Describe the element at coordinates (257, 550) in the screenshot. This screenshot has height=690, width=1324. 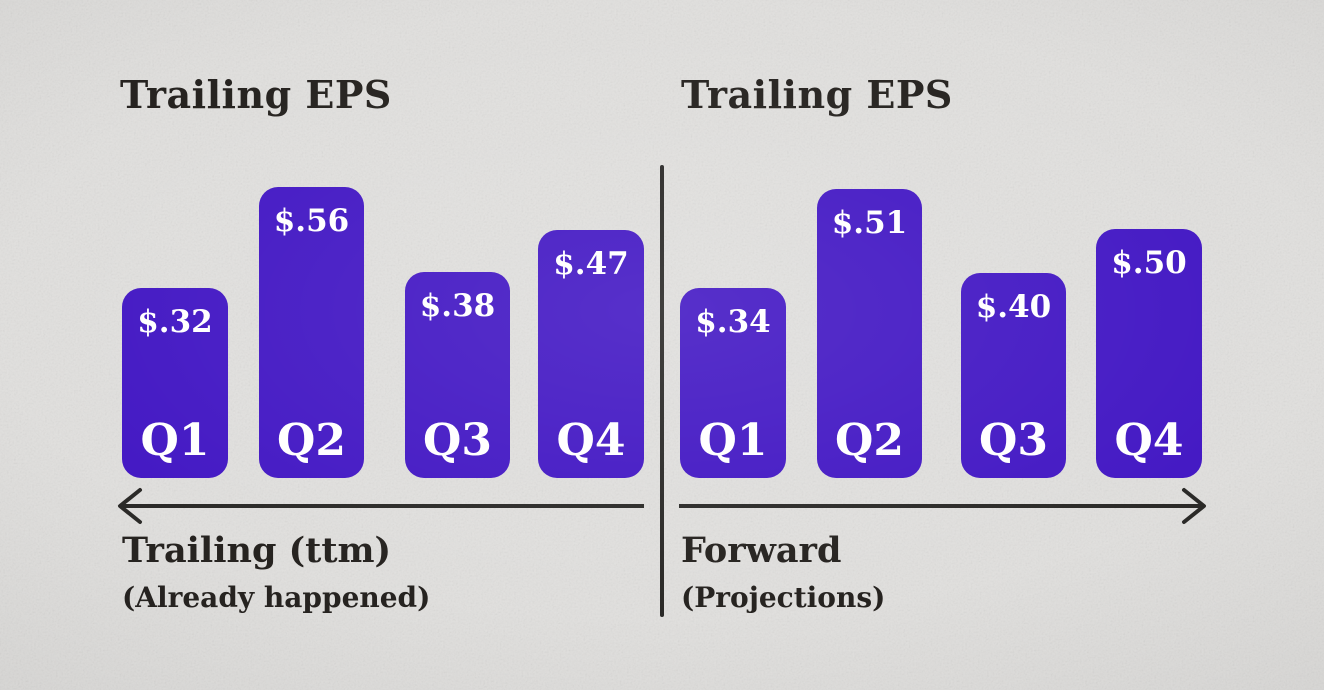
I see `axis-label-trailing: Trailing (ttm)` at that location.